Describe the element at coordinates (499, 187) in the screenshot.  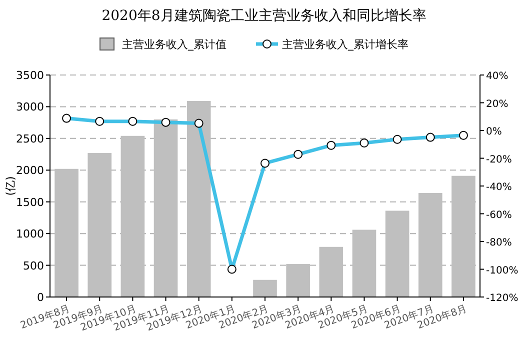
I see `y2-tick-label: -40%` at that location.